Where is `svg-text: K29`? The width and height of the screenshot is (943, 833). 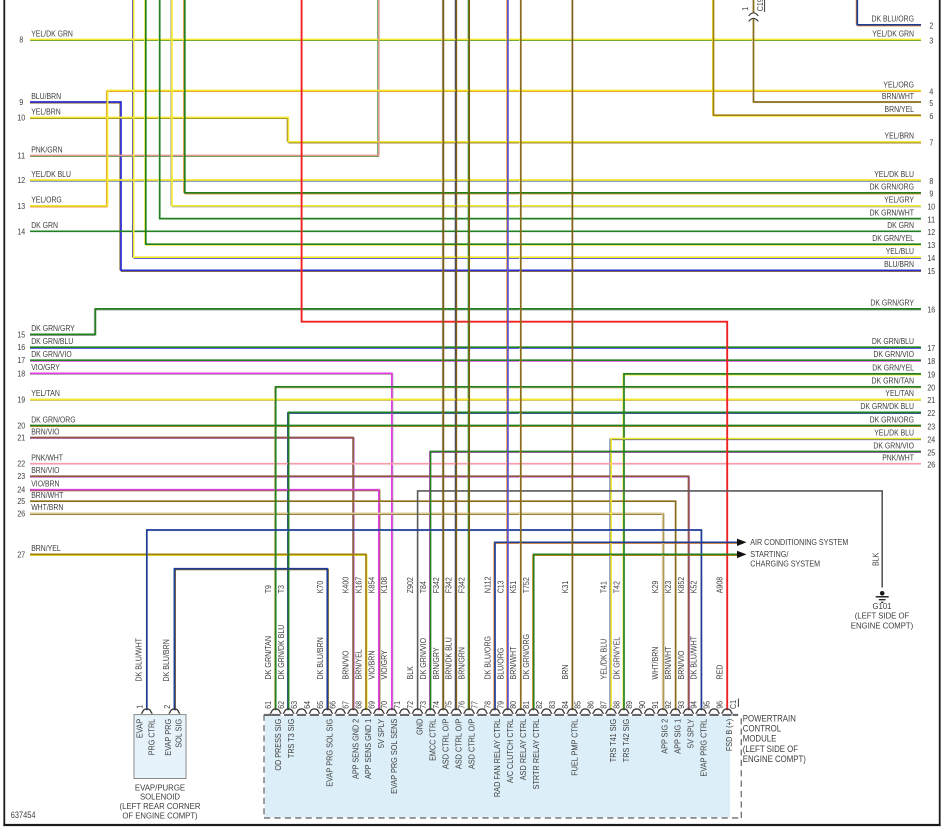 svg-text: K29 is located at coordinates (655, 586).